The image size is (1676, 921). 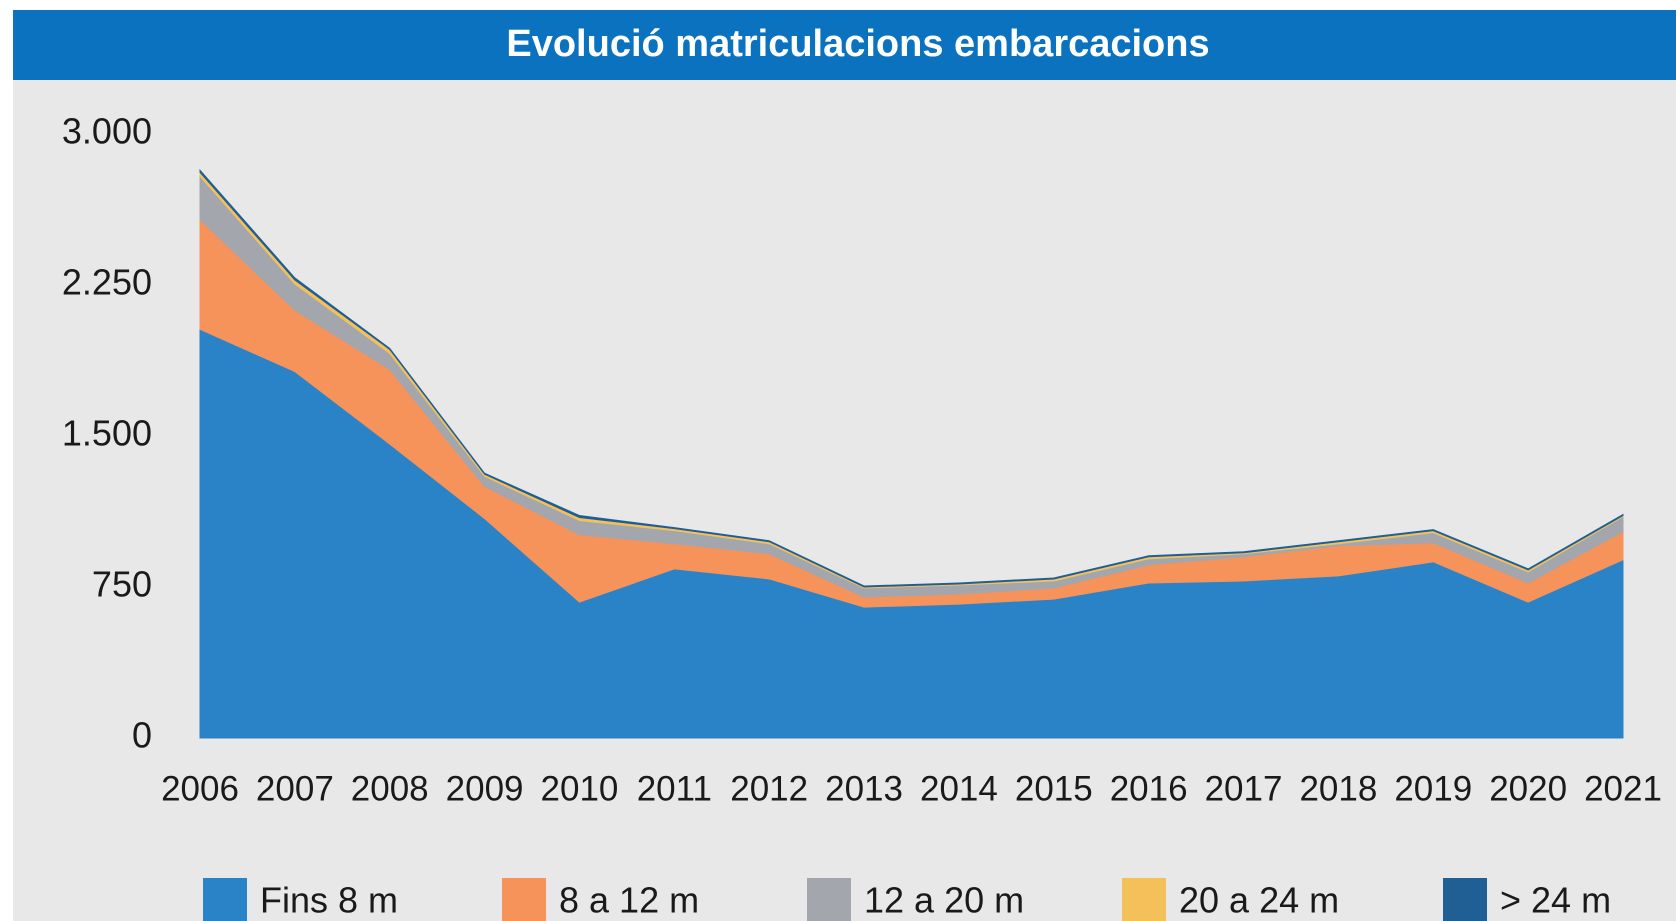 What do you see at coordinates (107, 131) in the screenshot?
I see `y-tick-label: 3.000` at bounding box center [107, 131].